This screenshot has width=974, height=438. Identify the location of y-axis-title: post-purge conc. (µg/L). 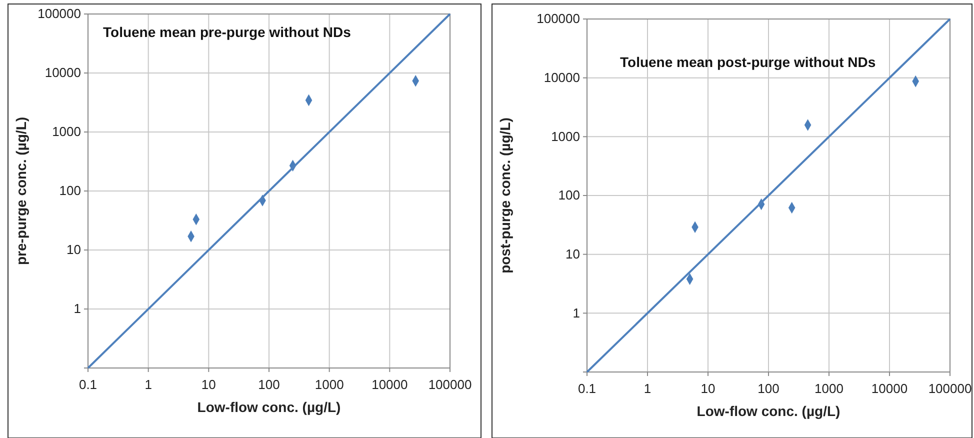
(505, 196).